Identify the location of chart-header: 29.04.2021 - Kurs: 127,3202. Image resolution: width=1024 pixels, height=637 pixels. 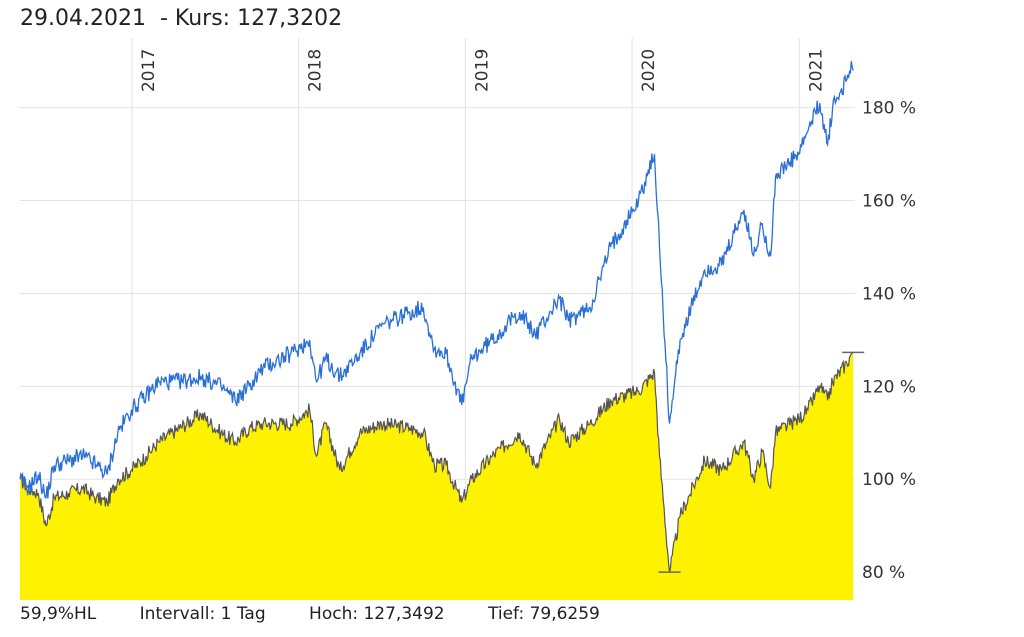
(181, 18).